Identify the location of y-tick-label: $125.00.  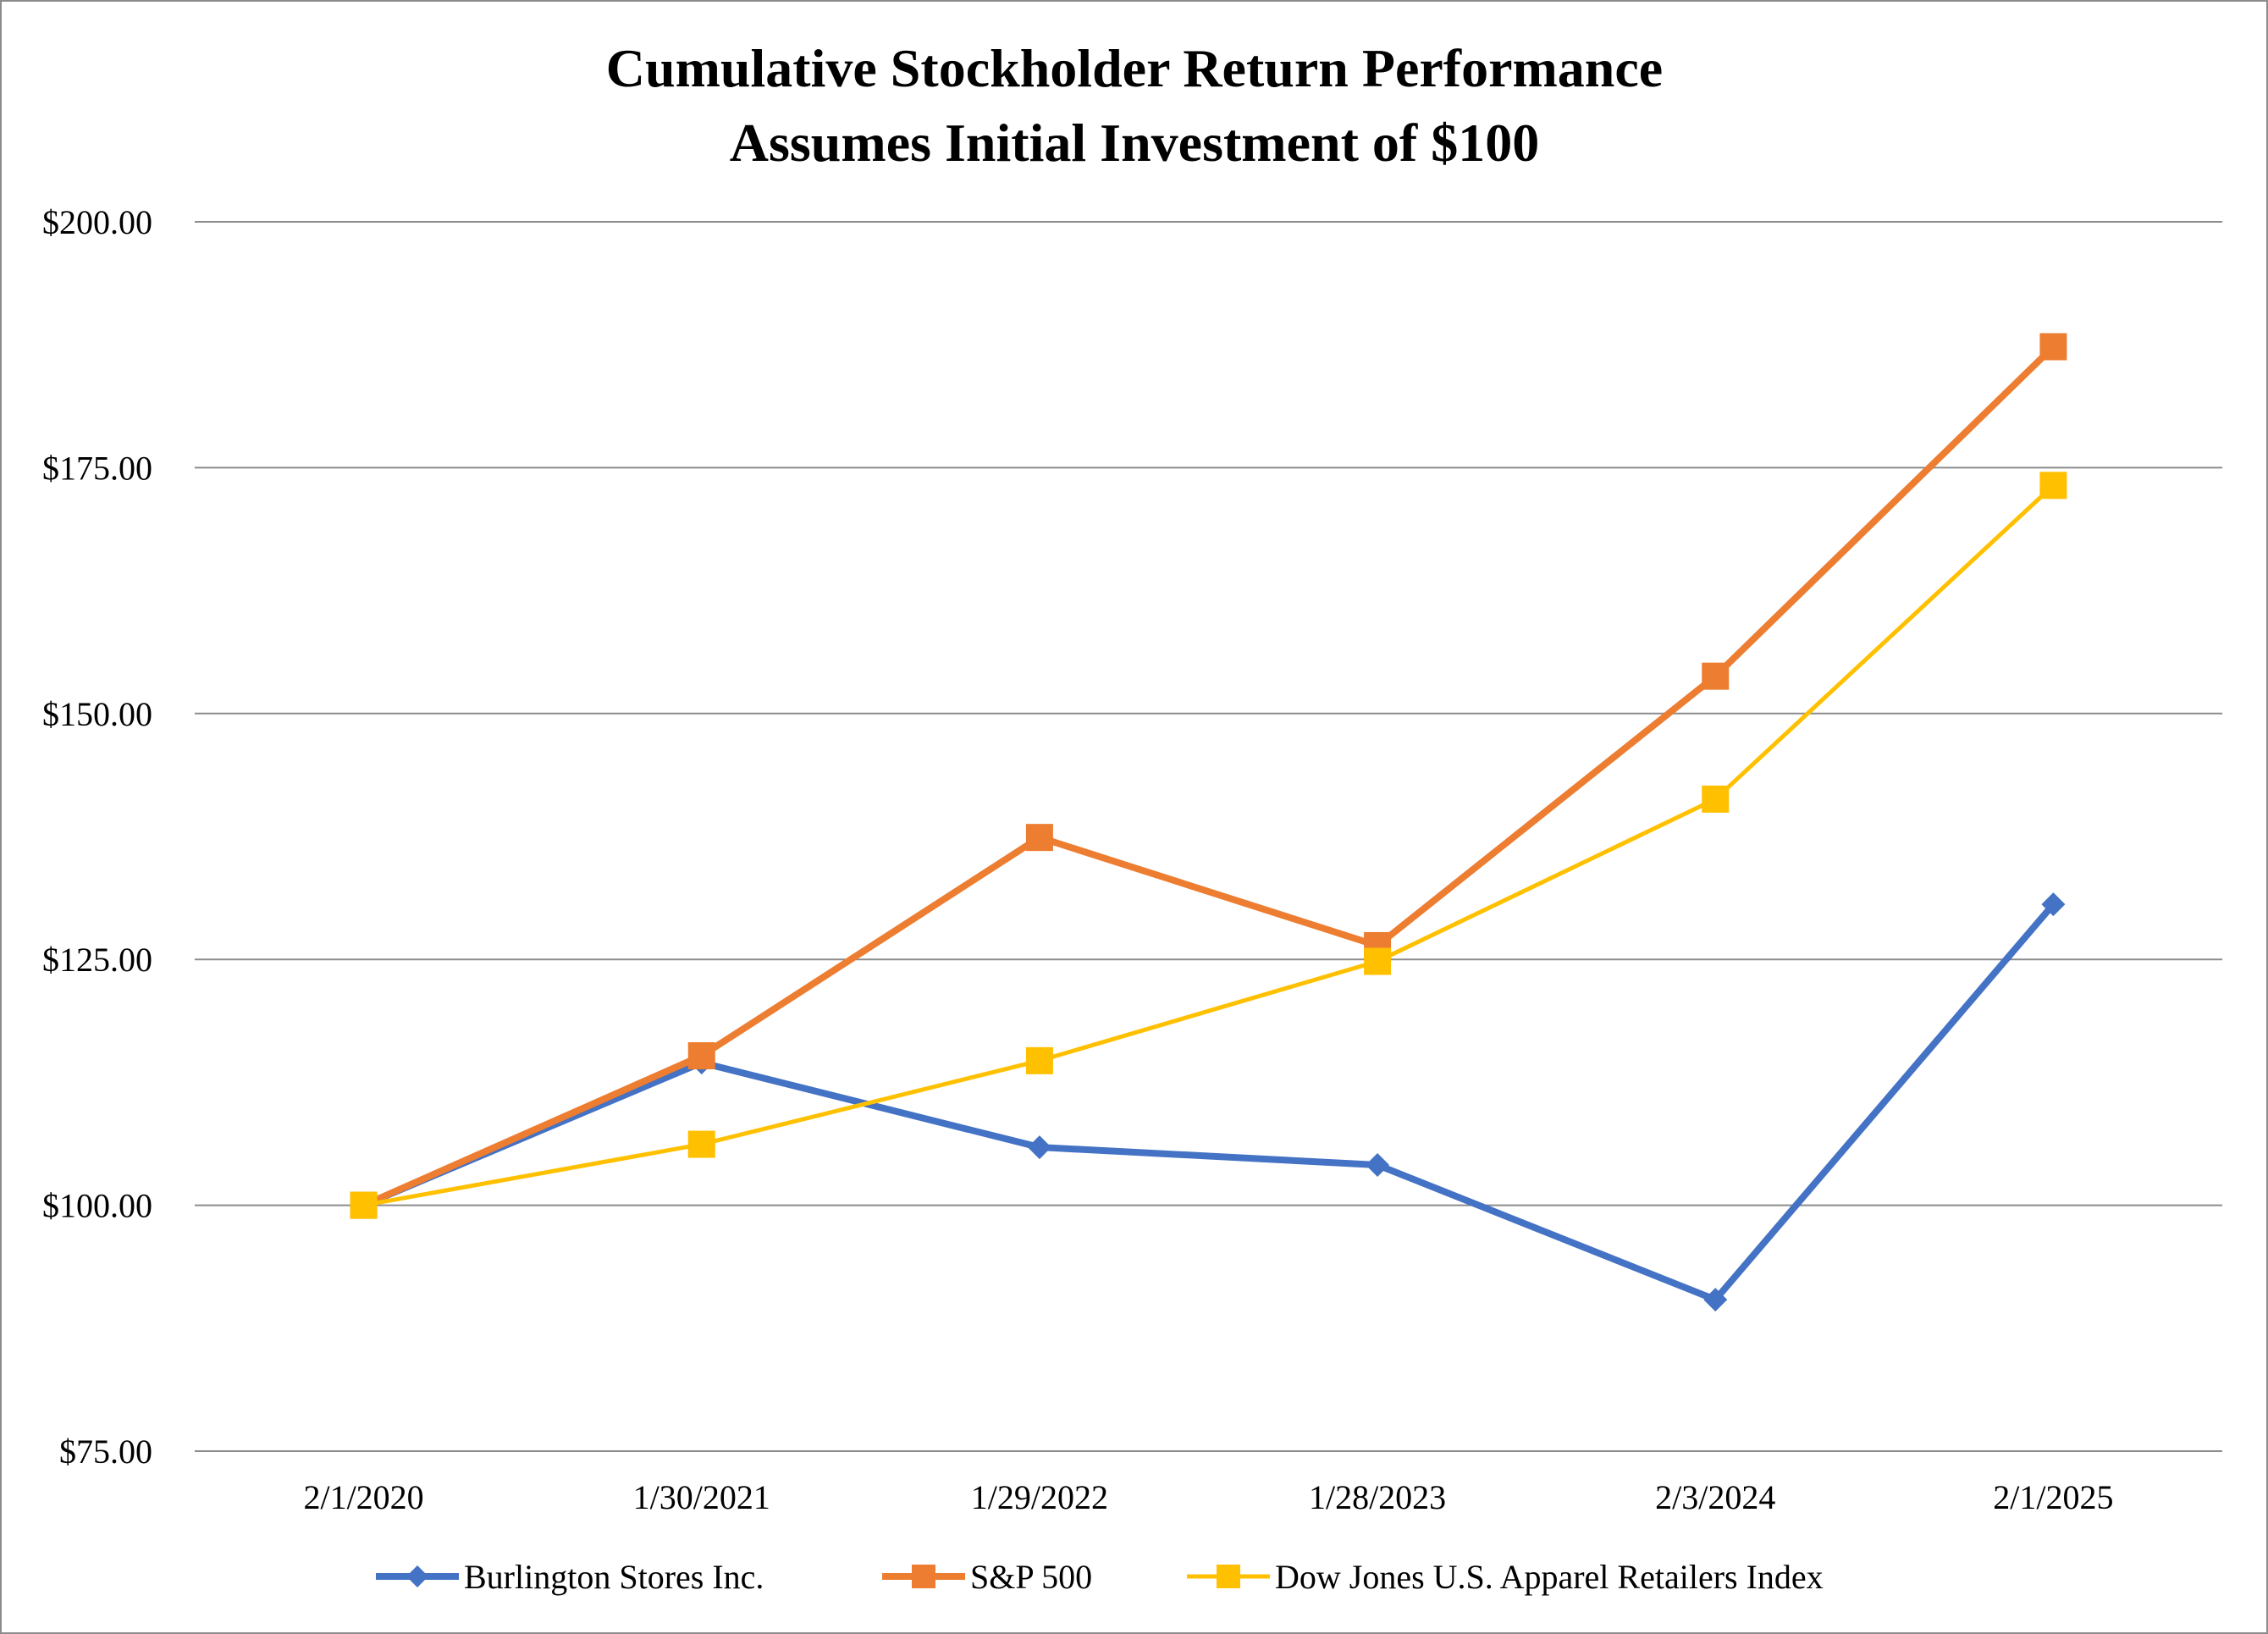
(97, 960).